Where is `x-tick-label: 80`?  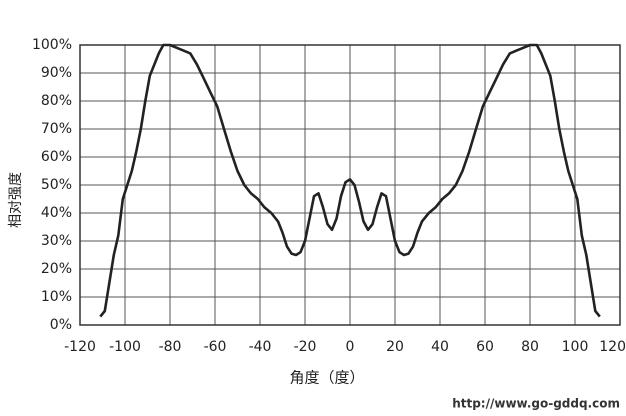 x-tick-label: 80 is located at coordinates (530, 347).